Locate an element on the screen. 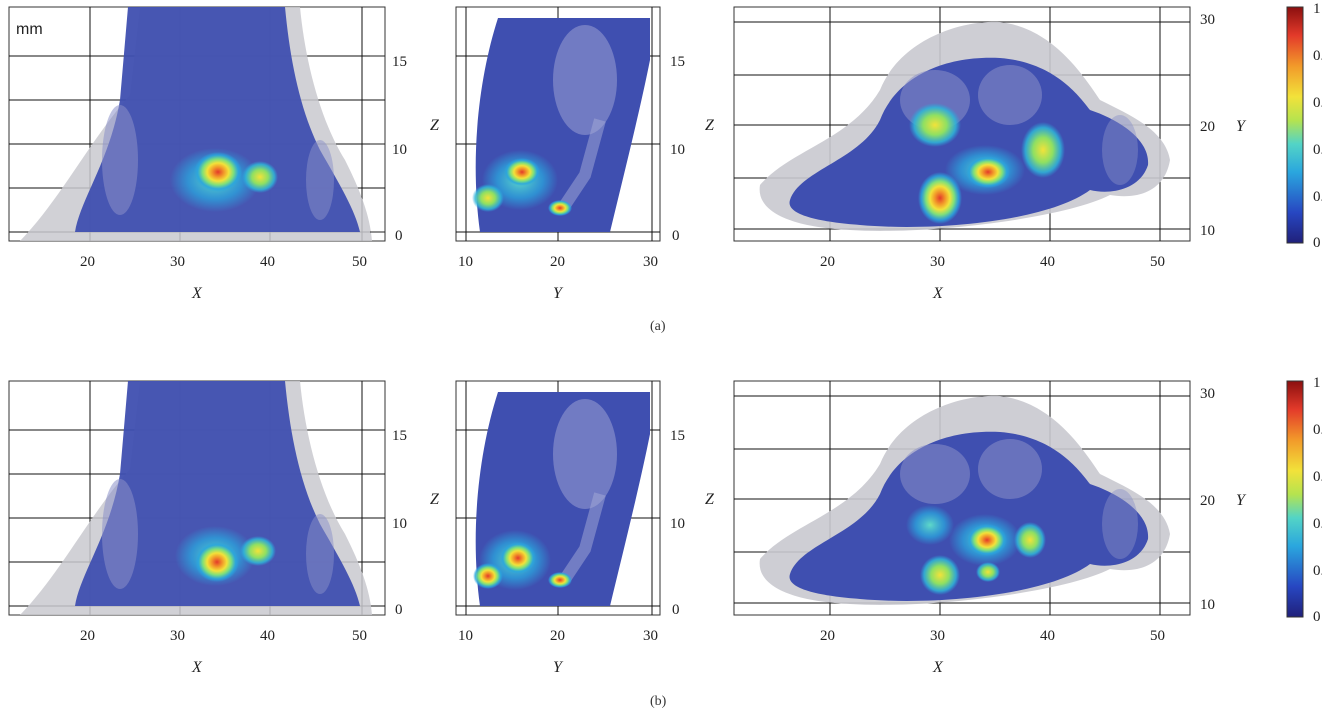 The height and width of the screenshot is (719, 1322). colorbar-b: 0 0.2 0.4 0.6 0.8 1 is located at coordinates (1304, 500).